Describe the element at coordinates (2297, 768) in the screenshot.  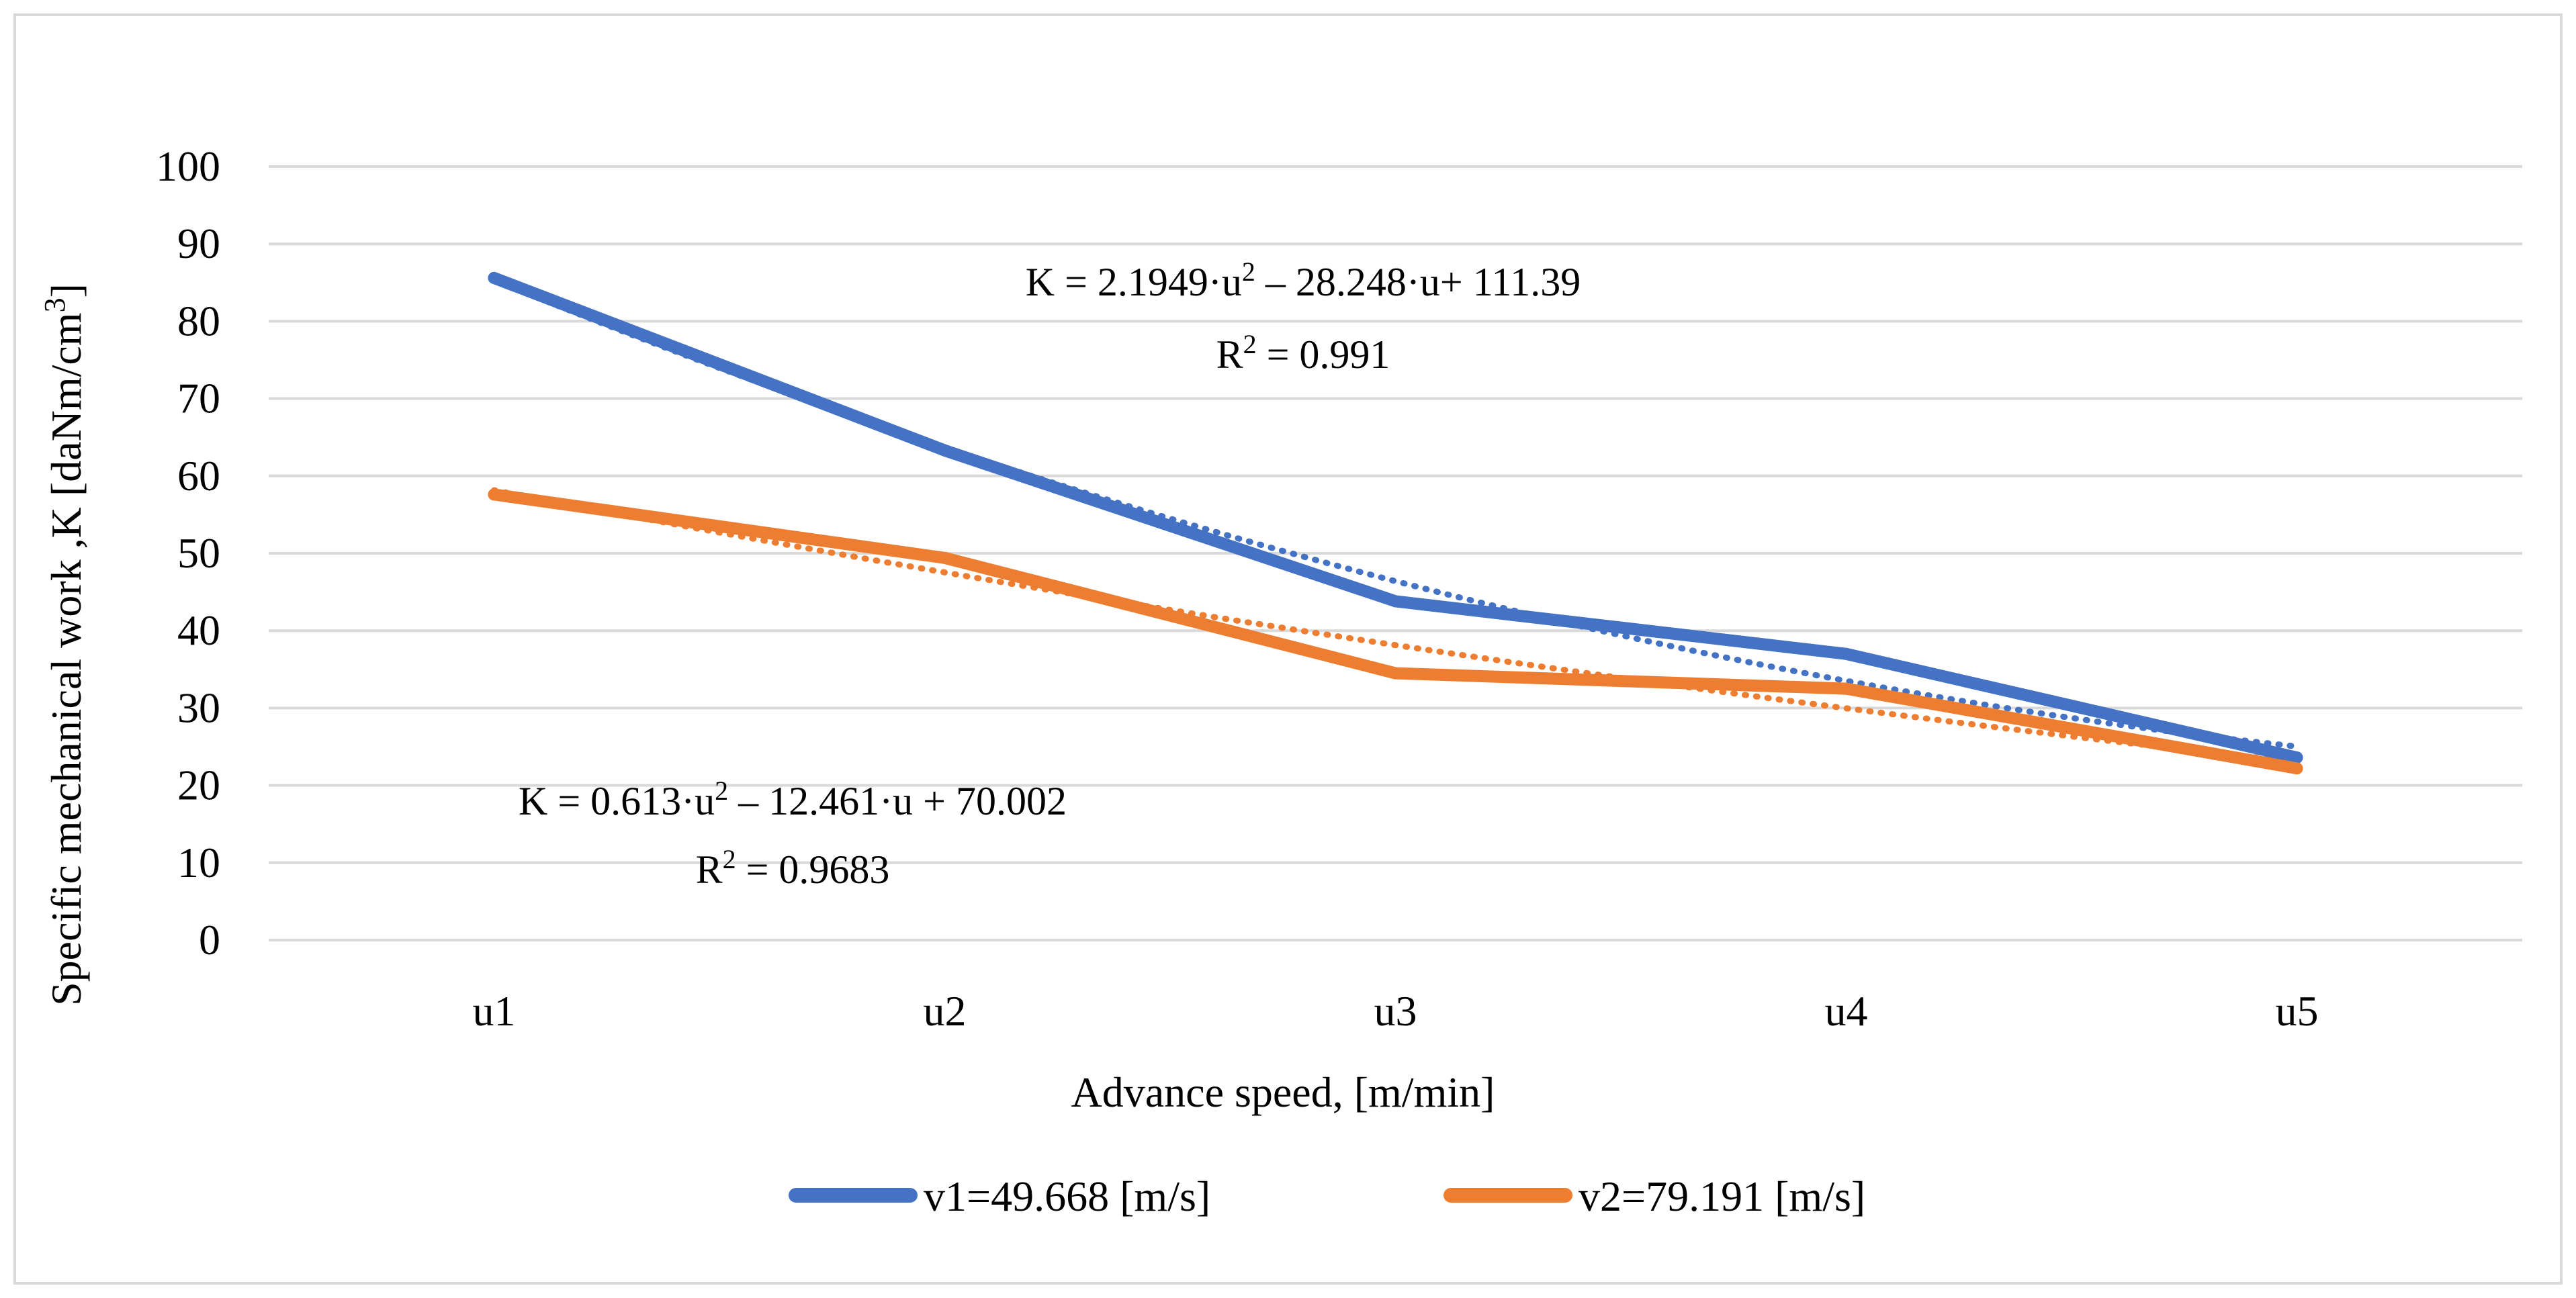
I see `series-2-point-u5` at that location.